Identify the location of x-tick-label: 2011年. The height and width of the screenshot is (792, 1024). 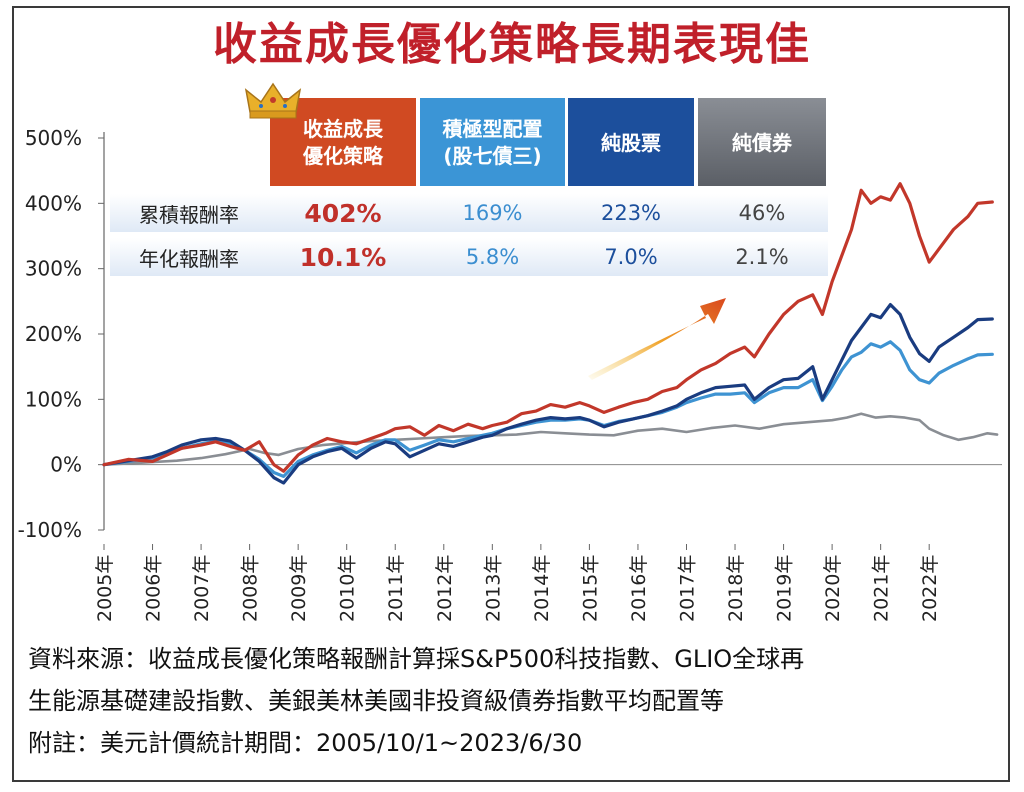
(396, 588).